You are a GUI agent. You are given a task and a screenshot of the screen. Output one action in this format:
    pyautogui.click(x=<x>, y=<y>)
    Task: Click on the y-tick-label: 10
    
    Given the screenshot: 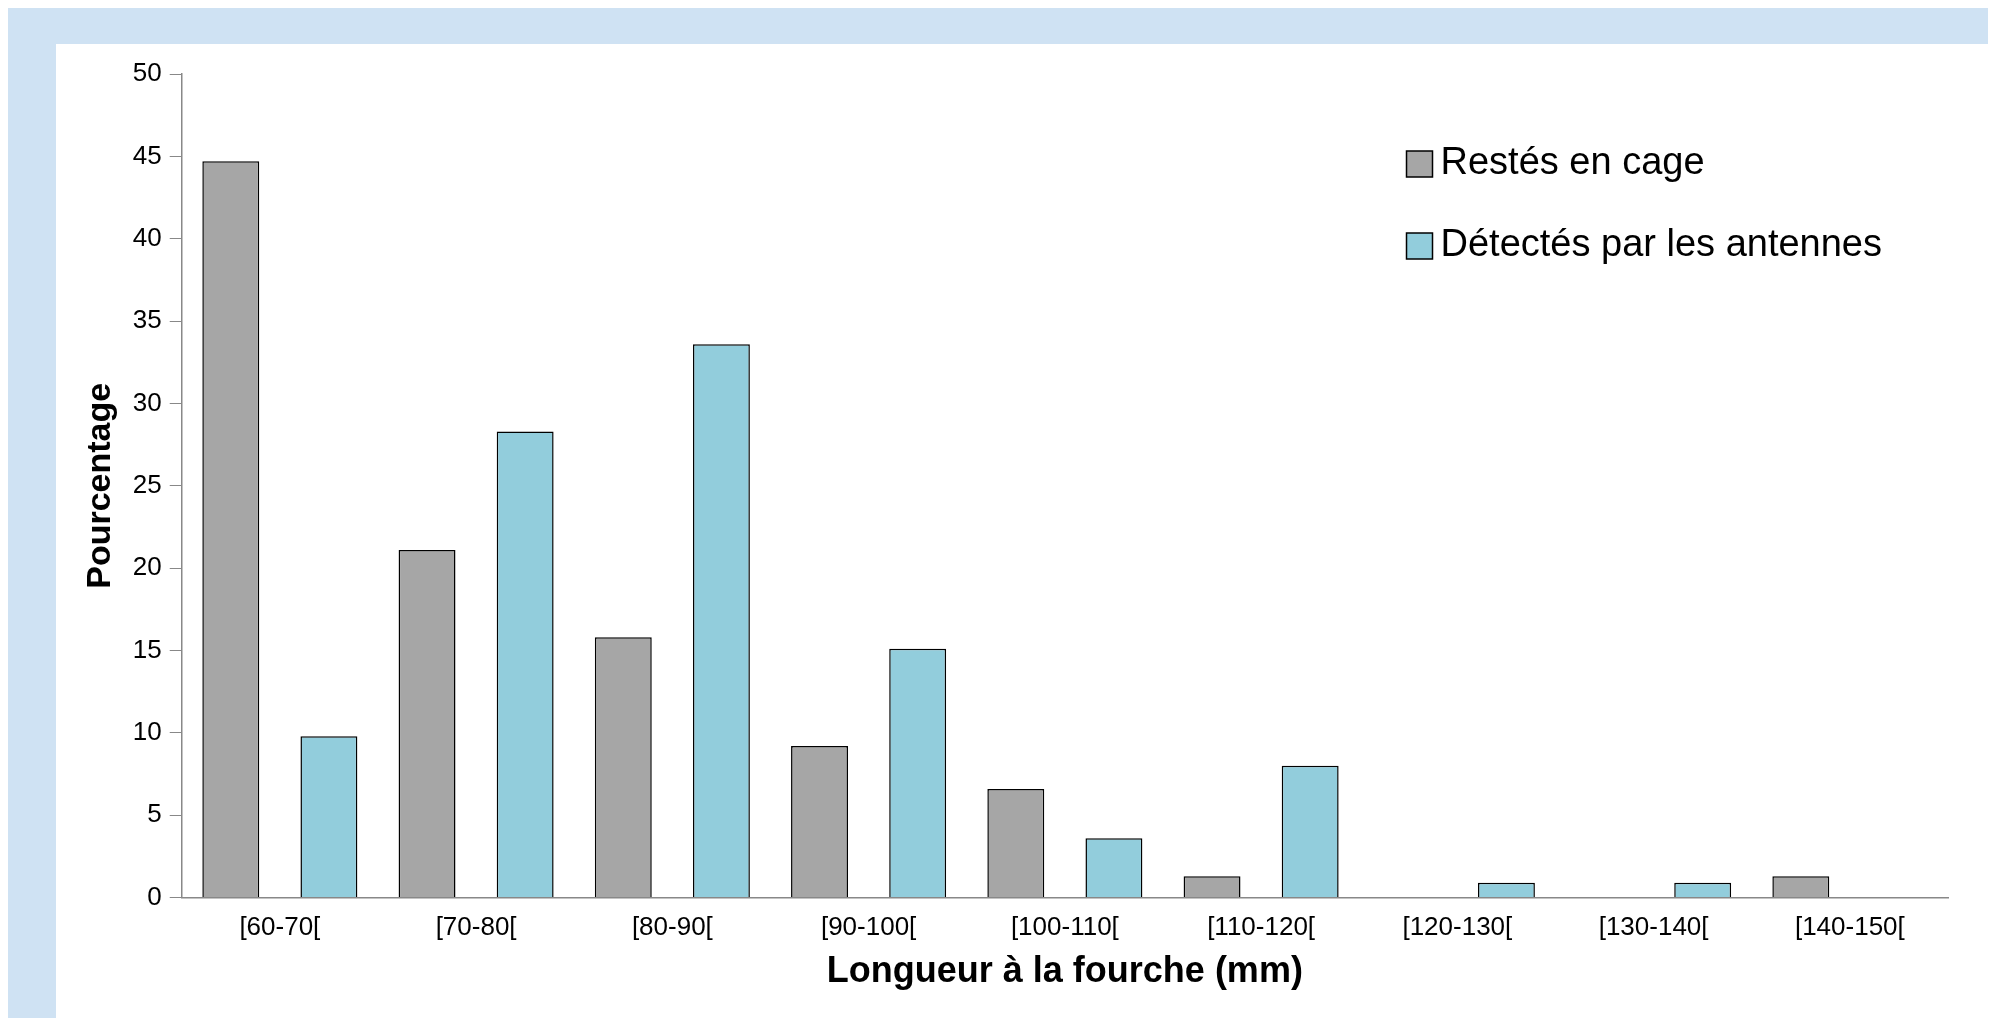 What is the action you would take?
    pyautogui.click(x=147, y=731)
    